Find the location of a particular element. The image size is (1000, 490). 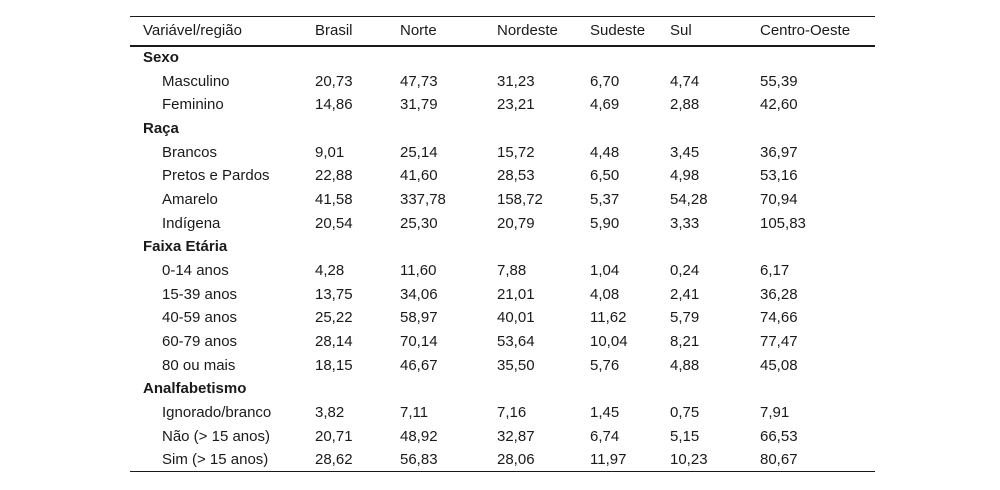

value-cell: 6,50 is located at coordinates (605, 176).